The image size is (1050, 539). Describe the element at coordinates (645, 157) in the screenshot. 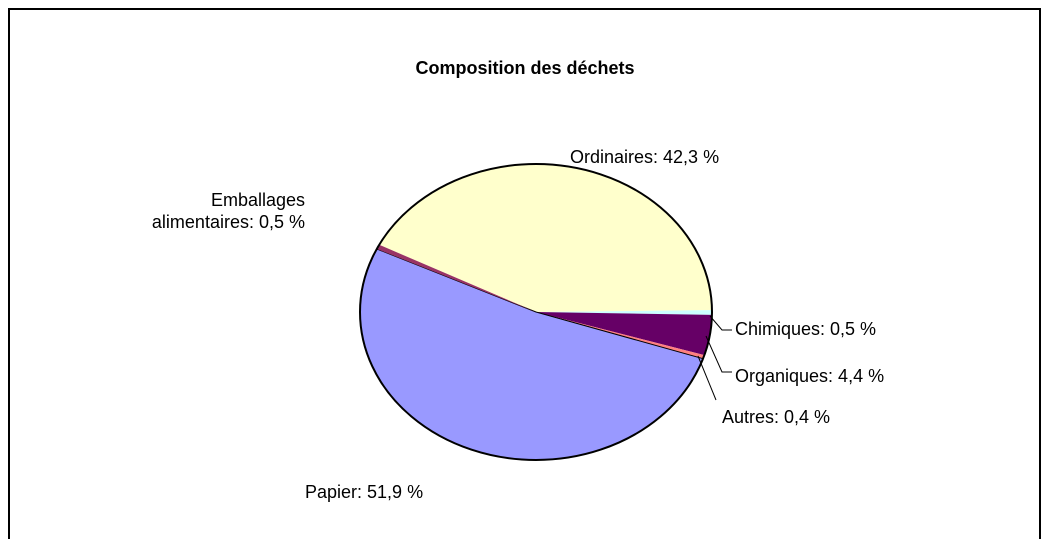

I see `slice-label: Ordinaires: 42,3 %` at that location.